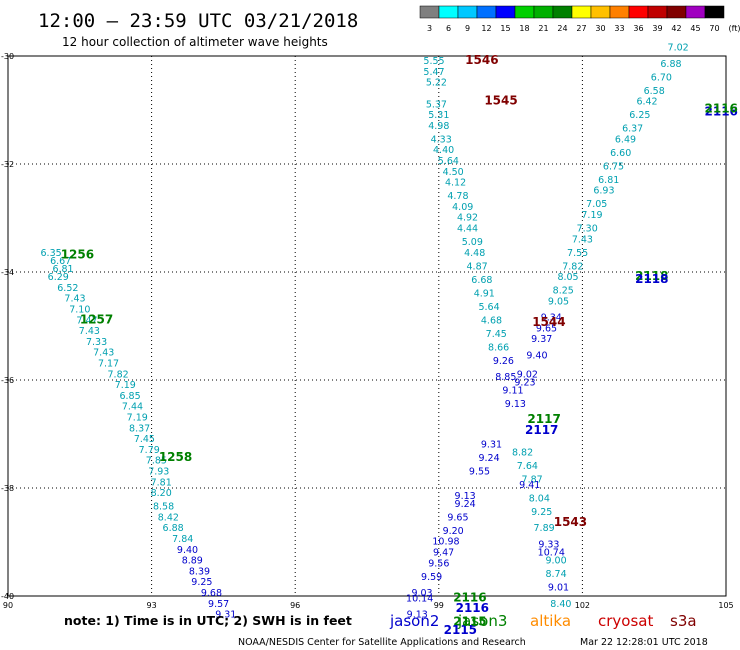 This screenshot has width=740, height=650. What do you see at coordinates (512, 391) in the screenshot?
I see `wave-height-value: 9.11` at bounding box center [512, 391].